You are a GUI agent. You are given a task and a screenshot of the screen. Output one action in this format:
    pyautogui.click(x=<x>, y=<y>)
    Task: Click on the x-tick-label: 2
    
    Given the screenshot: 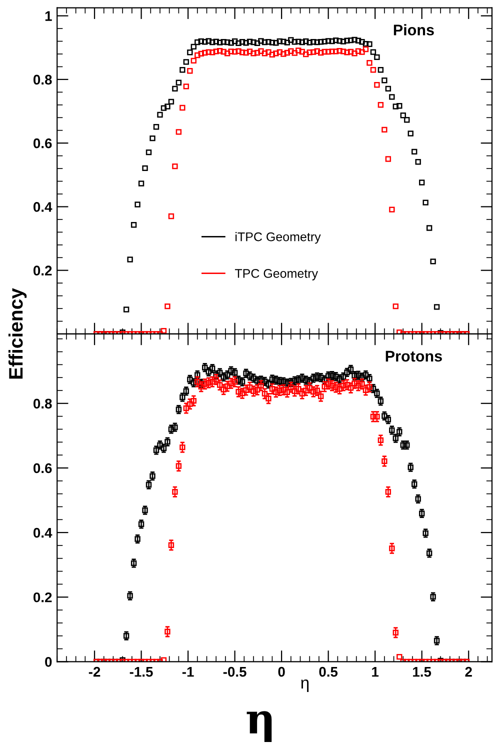 What is the action you would take?
    pyautogui.click(x=468, y=671)
    